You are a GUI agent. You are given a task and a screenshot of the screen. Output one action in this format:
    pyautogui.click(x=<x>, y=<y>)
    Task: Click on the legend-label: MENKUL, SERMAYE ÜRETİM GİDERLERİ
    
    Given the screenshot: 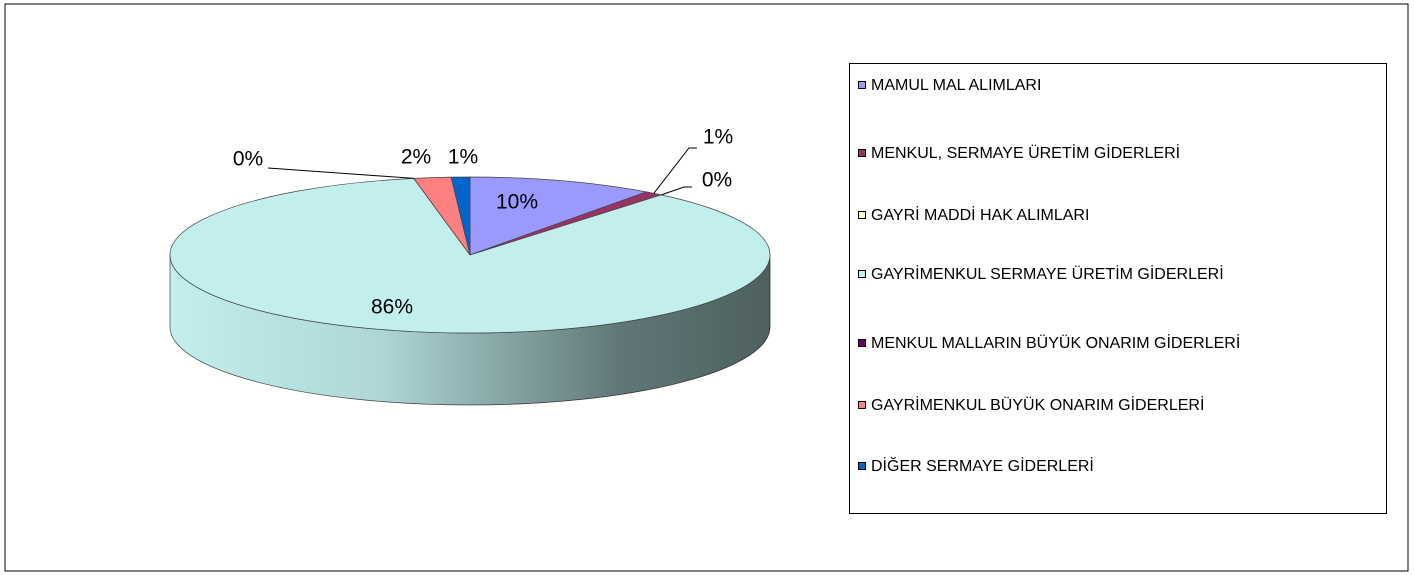 What is the action you would take?
    pyautogui.click(x=1026, y=153)
    